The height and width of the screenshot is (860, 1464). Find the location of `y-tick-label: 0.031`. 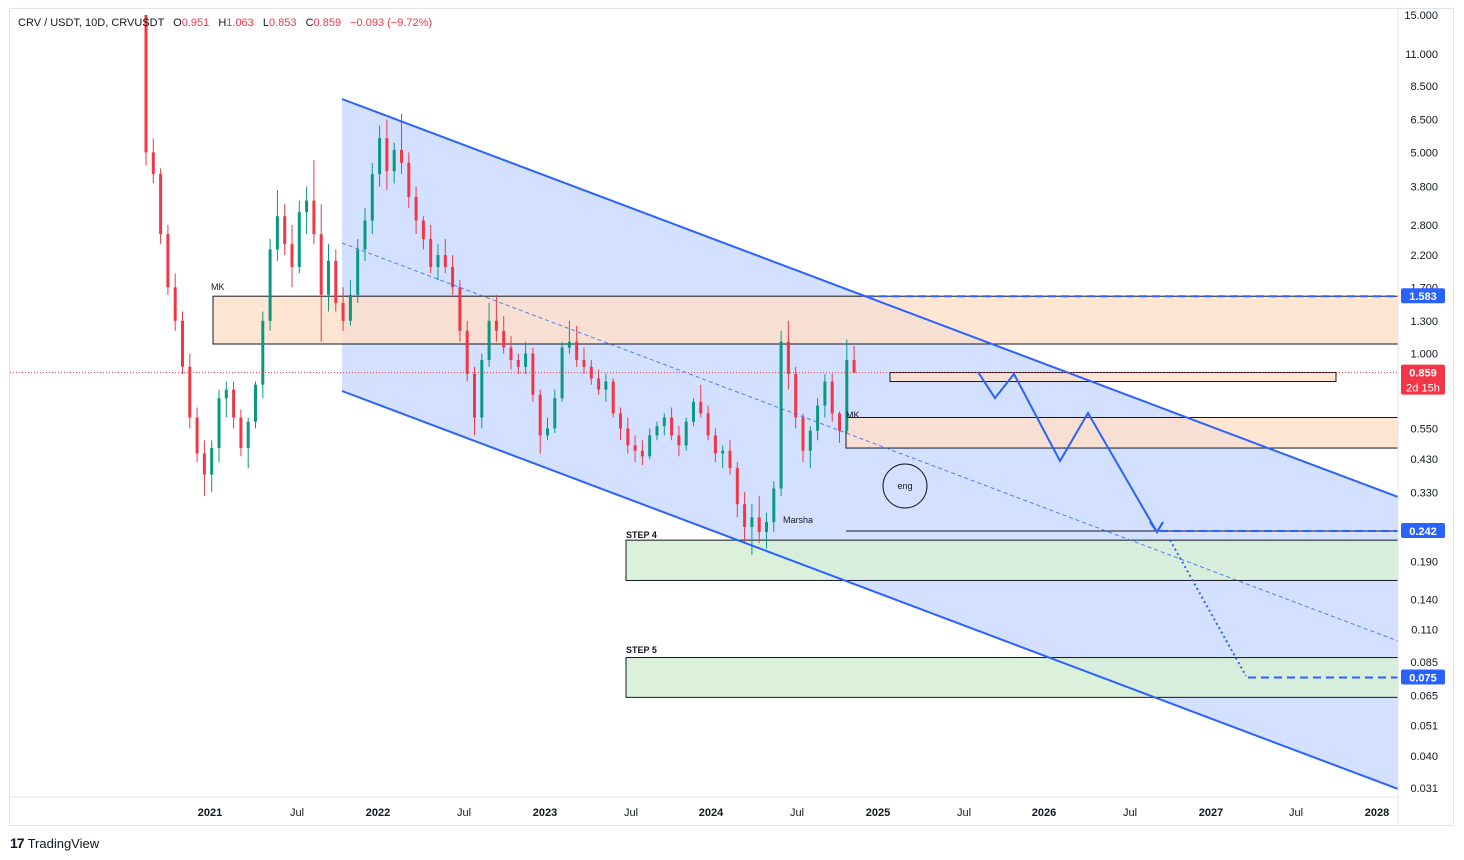

y-tick-label: 0.031 is located at coordinates (1424, 789).